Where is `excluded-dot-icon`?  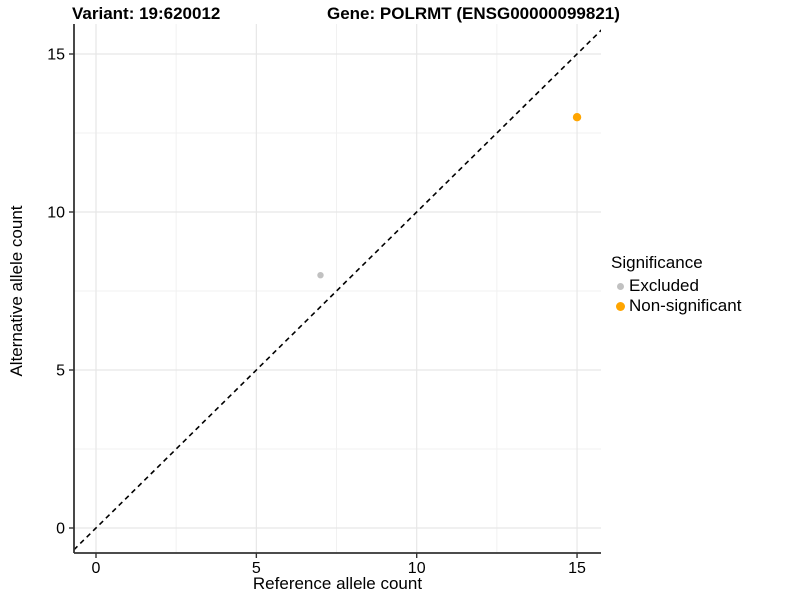
excluded-dot-icon is located at coordinates (620, 286).